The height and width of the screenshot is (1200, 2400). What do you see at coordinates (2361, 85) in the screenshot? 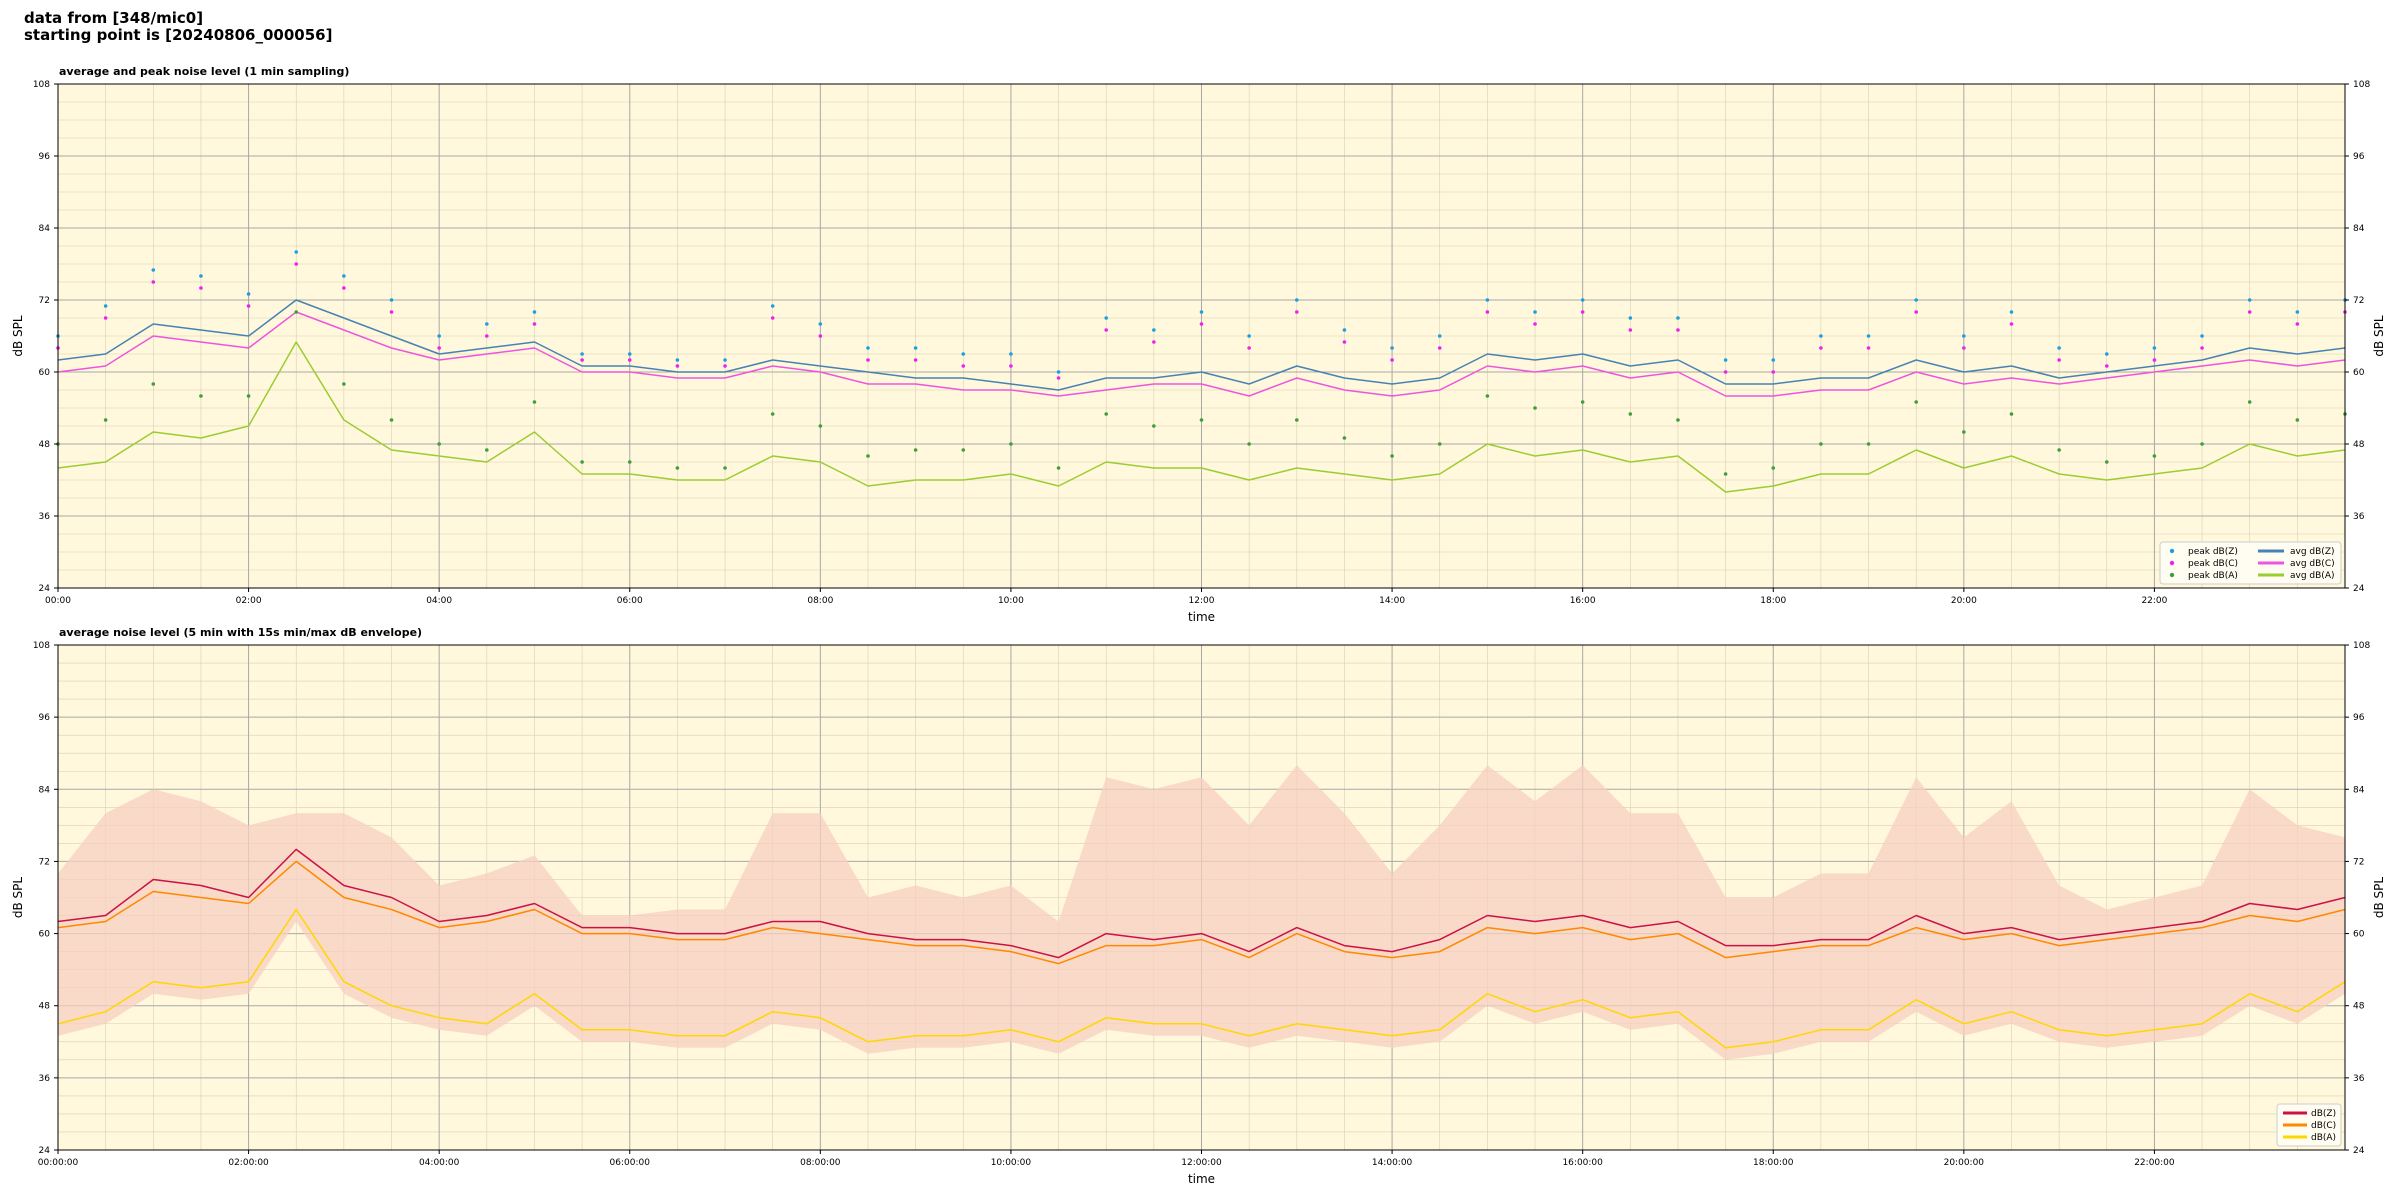
I see `y-tick-label-right: 108` at bounding box center [2361, 85].